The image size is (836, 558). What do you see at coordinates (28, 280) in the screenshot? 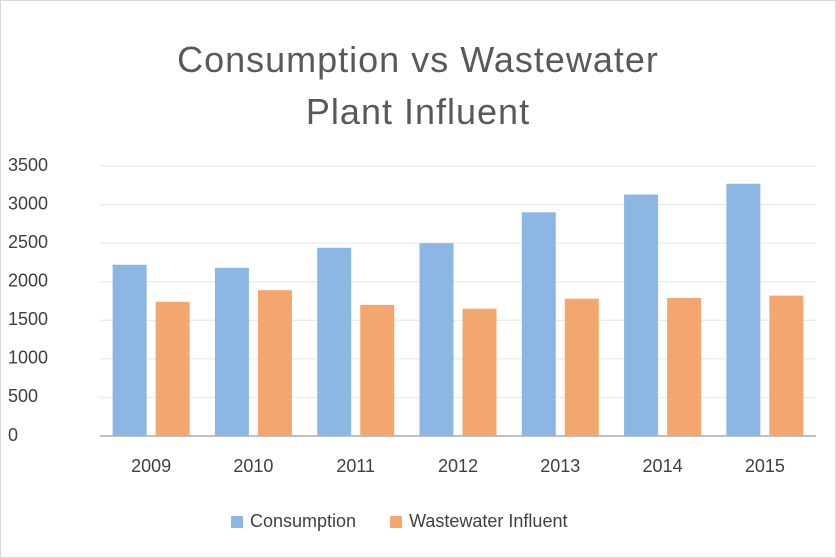
I see `y-tick-label: 2000` at bounding box center [28, 280].